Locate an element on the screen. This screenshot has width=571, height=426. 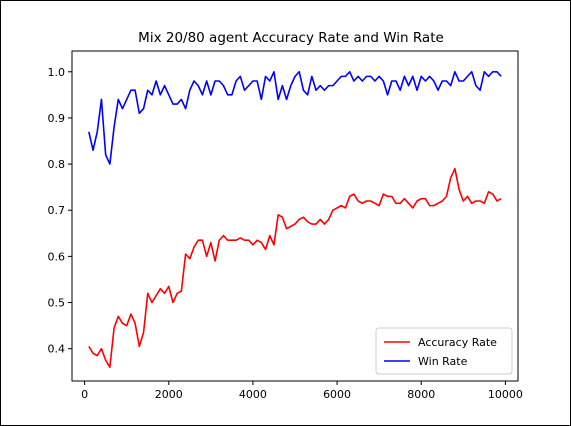
y-tick-label: 0.5 is located at coordinates (57, 303).